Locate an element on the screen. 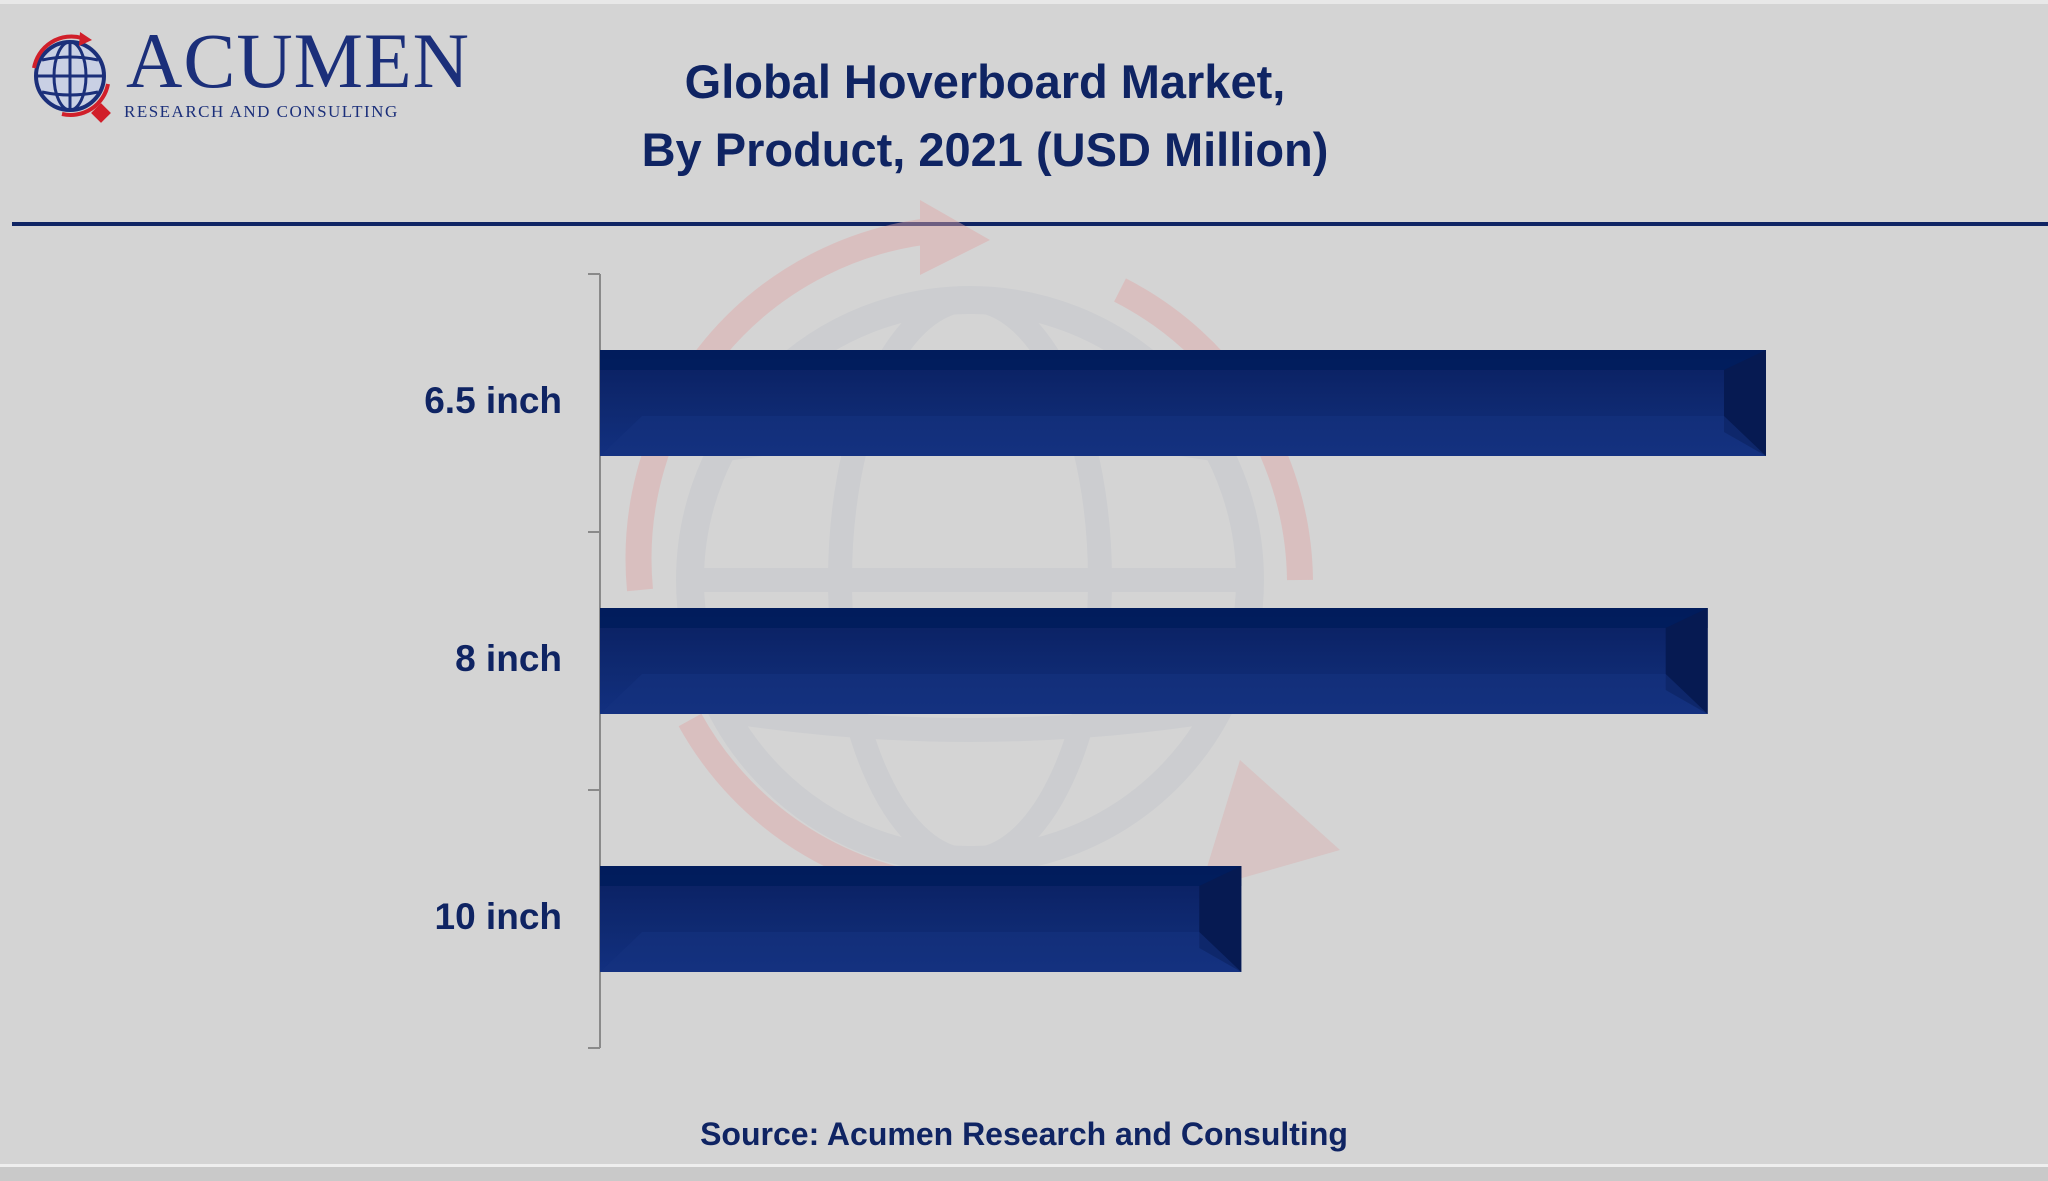 The image size is (2048, 1181). bar-8-inch is located at coordinates (1154, 661).